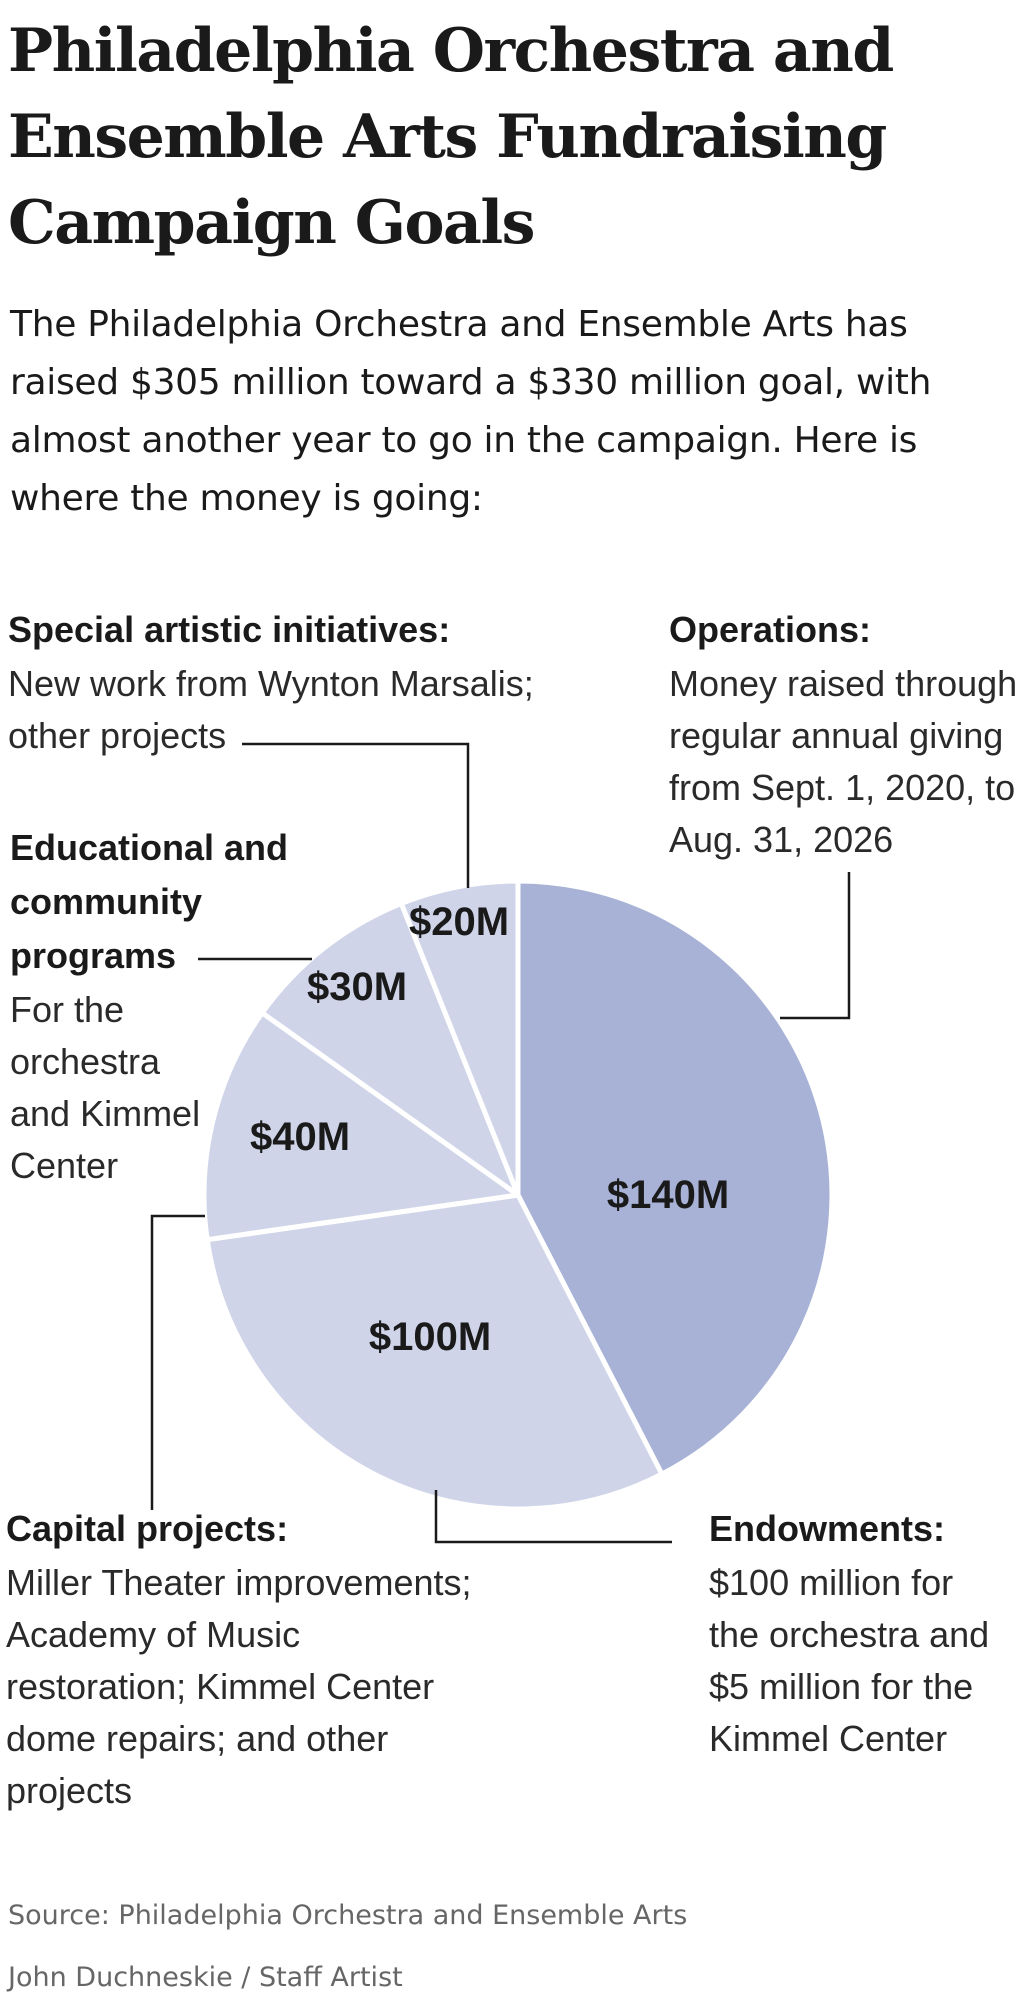 The image size is (1024, 2007). I want to click on slice-value-capital-projects: $40M, so click(300, 1137).